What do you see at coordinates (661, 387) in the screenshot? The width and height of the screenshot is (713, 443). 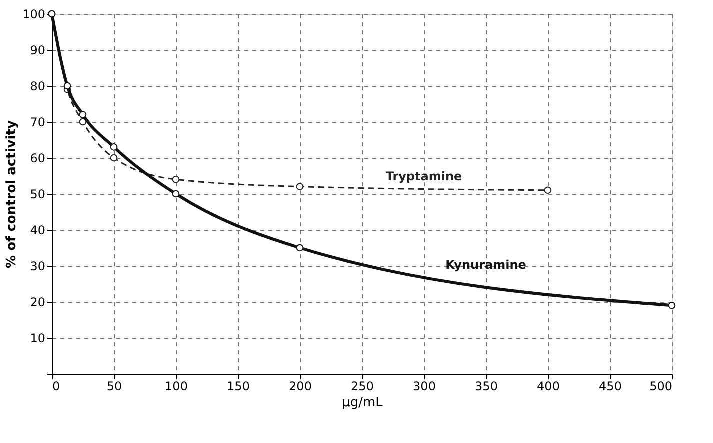 I see `x-tick-label: 500` at bounding box center [661, 387].